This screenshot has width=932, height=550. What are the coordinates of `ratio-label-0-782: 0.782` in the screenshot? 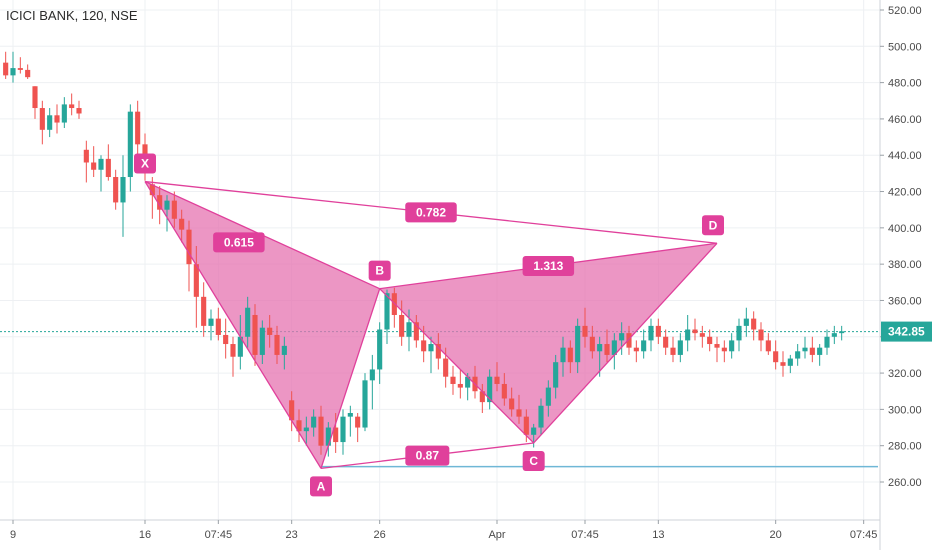 It's located at (431, 212).